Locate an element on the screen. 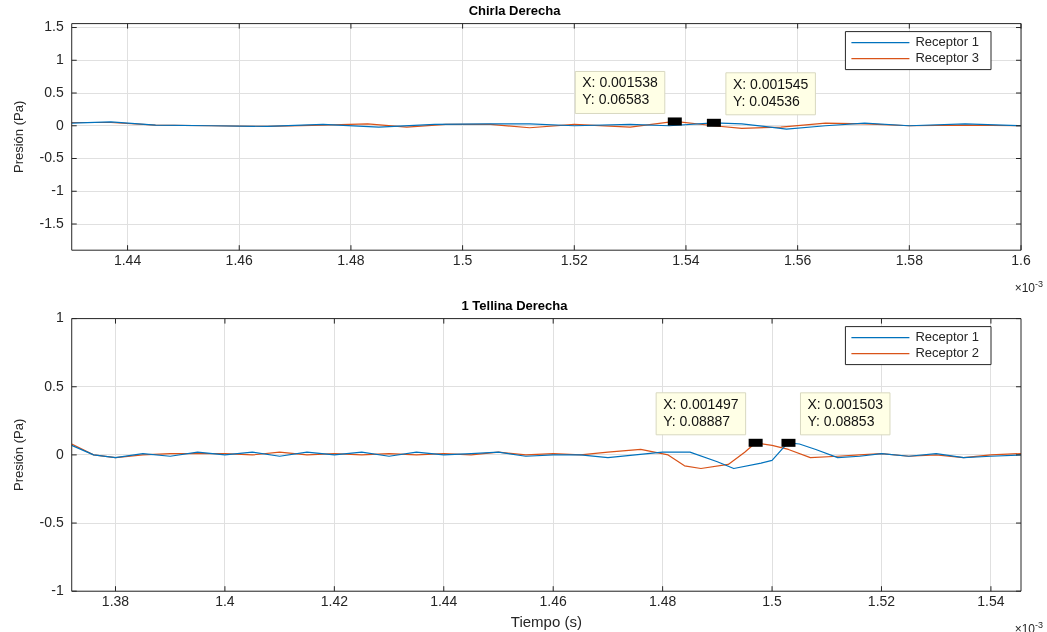  chart-title: 1 Tellina Derecha is located at coordinates (515, 306).